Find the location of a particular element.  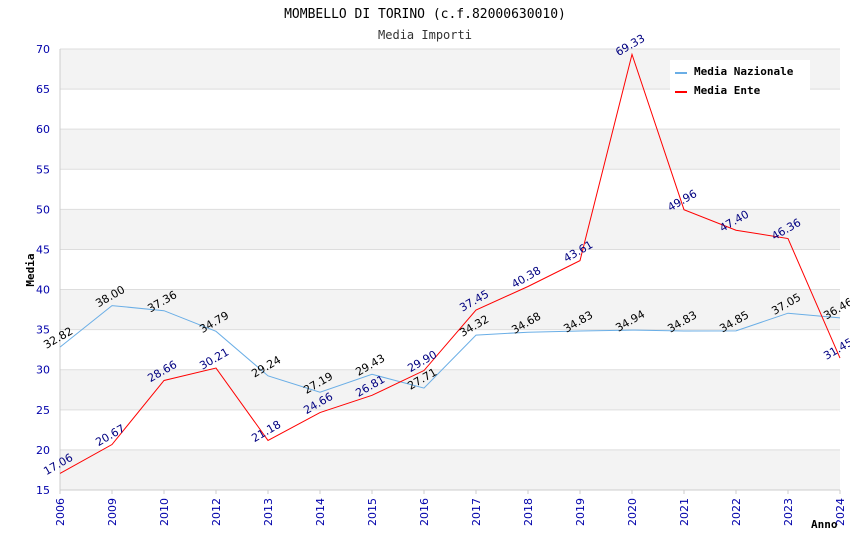

legend: Media Nazionale Media Ente is located at coordinates (740, 81).